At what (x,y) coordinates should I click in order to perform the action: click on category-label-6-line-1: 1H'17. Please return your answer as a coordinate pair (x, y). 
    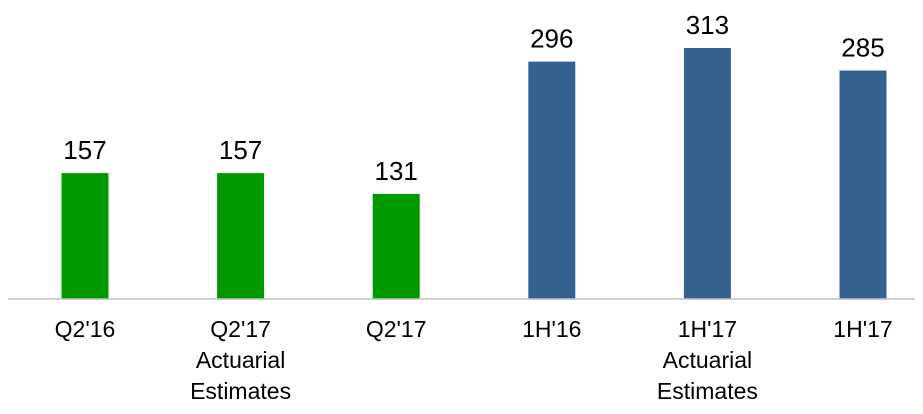
    Looking at the image, I should click on (862, 329).